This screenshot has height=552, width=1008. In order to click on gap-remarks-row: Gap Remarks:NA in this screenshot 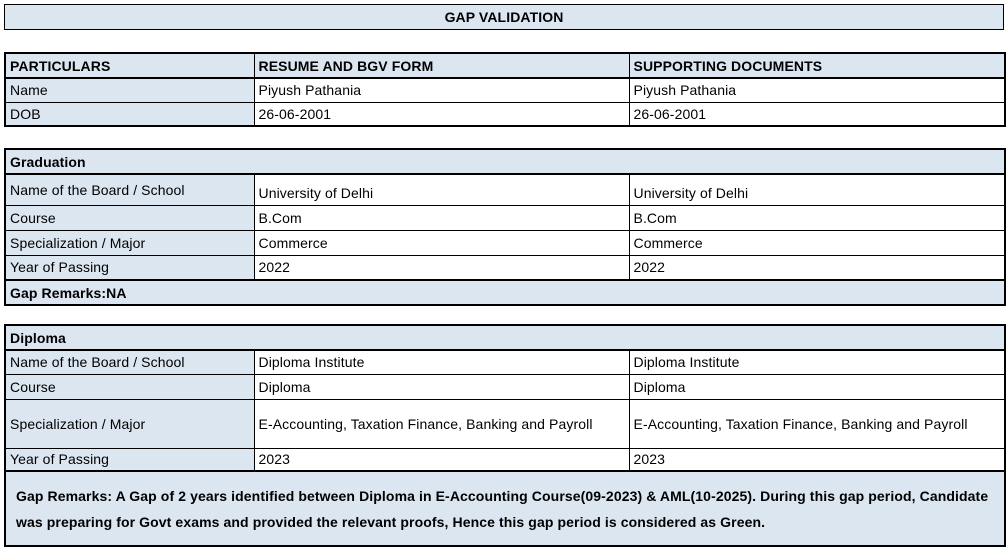, I will do `click(505, 292)`.